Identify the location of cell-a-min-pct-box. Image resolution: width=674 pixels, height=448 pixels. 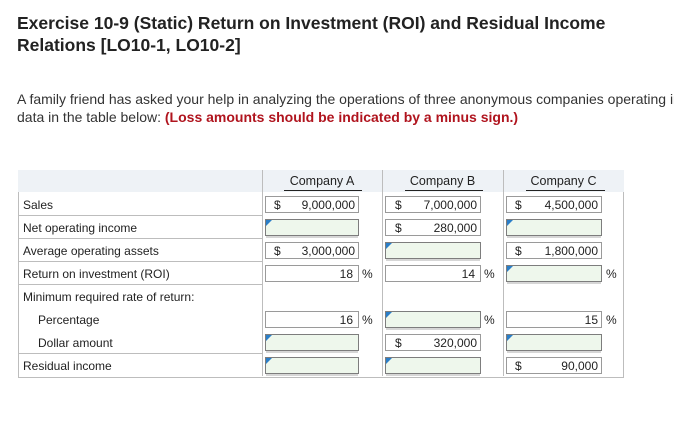
(312, 319).